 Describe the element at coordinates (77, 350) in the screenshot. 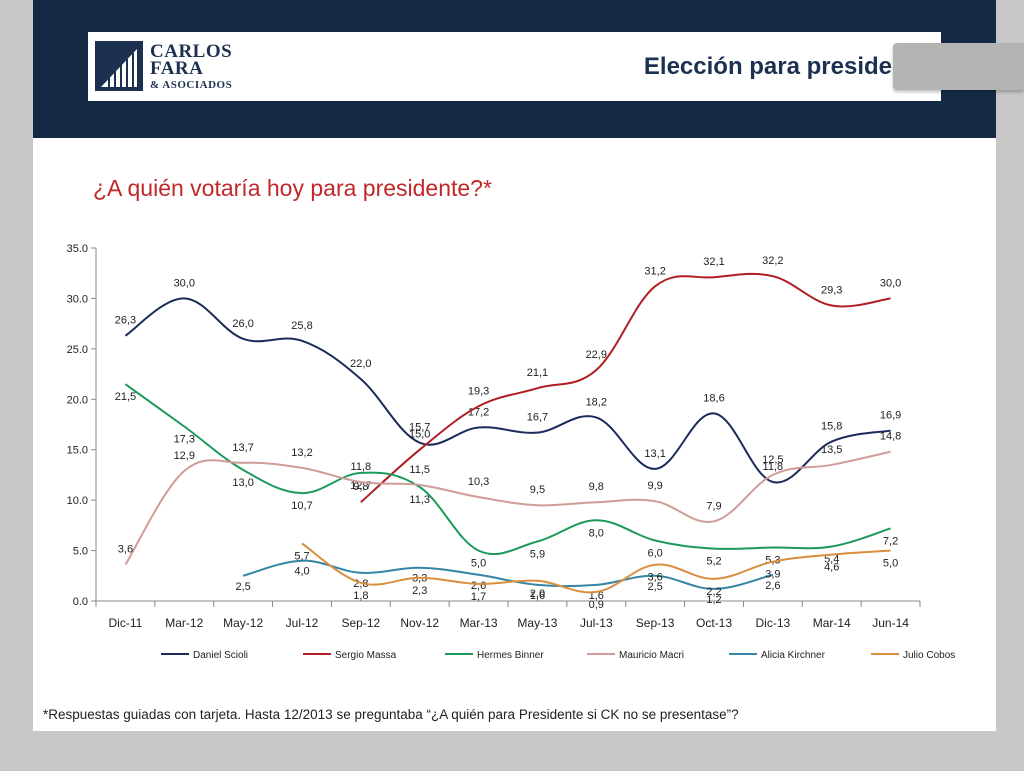

I see `y-tick-label: 25.0` at that location.